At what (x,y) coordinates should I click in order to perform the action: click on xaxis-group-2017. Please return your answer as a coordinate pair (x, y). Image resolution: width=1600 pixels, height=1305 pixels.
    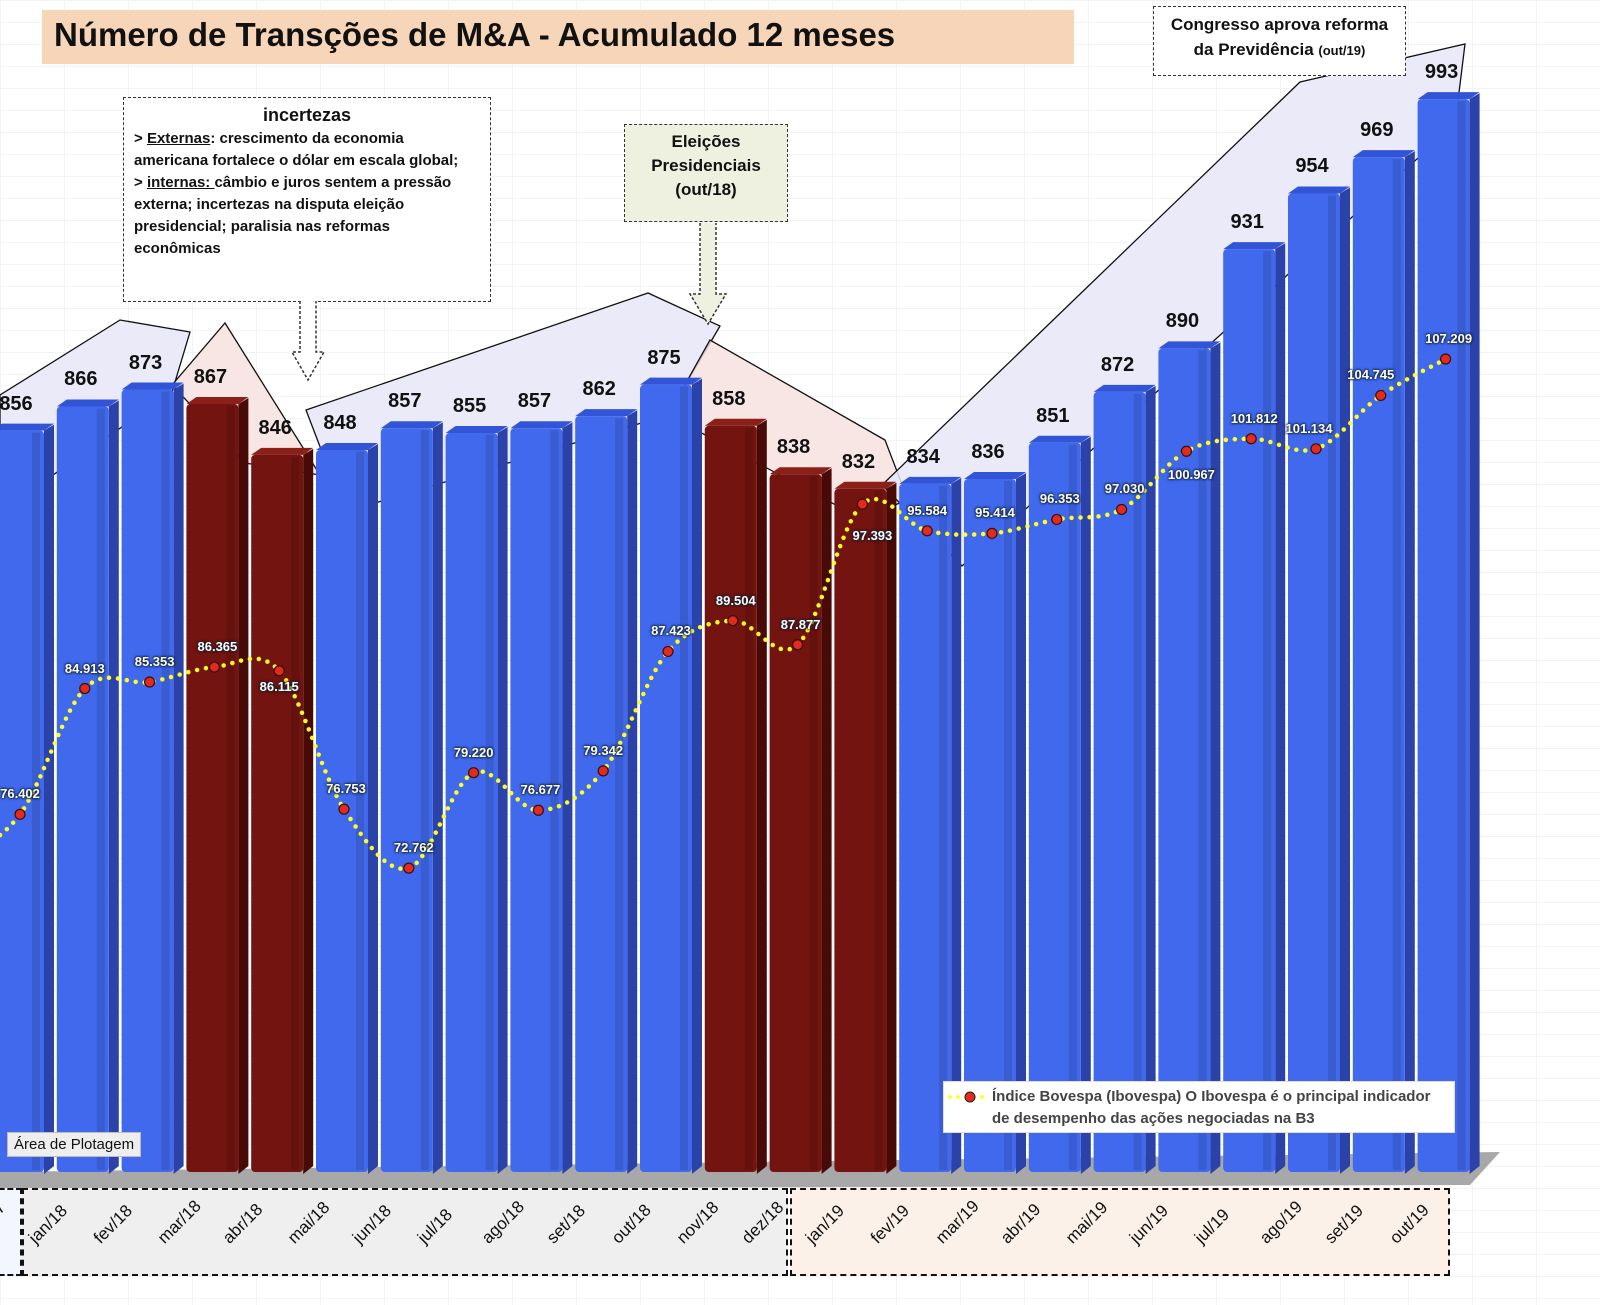
    Looking at the image, I should click on (11, 1232).